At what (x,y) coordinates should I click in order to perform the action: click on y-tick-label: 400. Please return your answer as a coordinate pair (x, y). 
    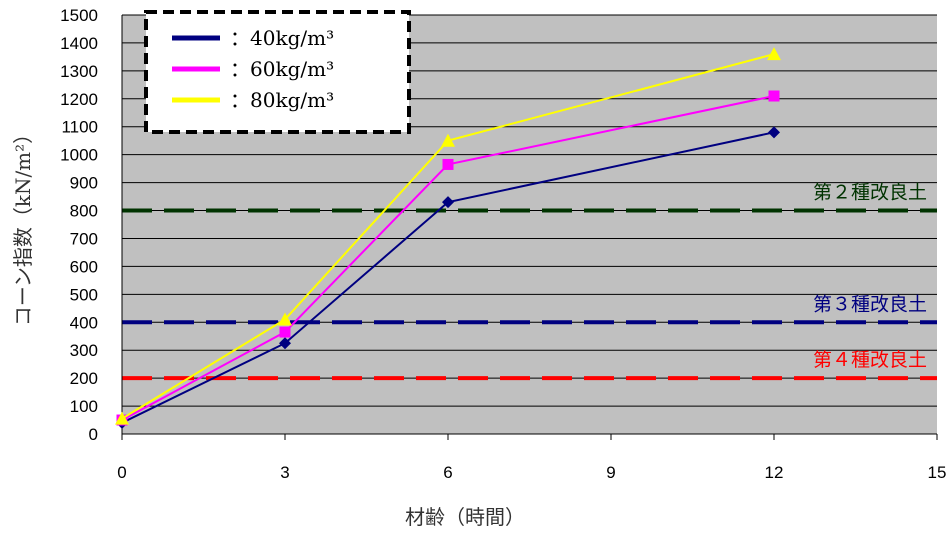
    Looking at the image, I should click on (84, 322).